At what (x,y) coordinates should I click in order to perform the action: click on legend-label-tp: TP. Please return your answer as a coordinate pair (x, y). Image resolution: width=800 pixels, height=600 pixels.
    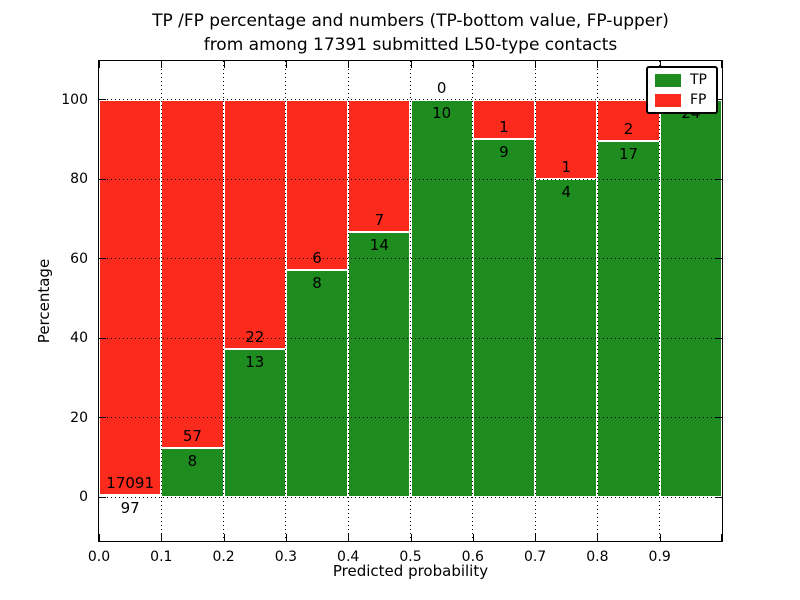
    Looking at the image, I should click on (698, 80).